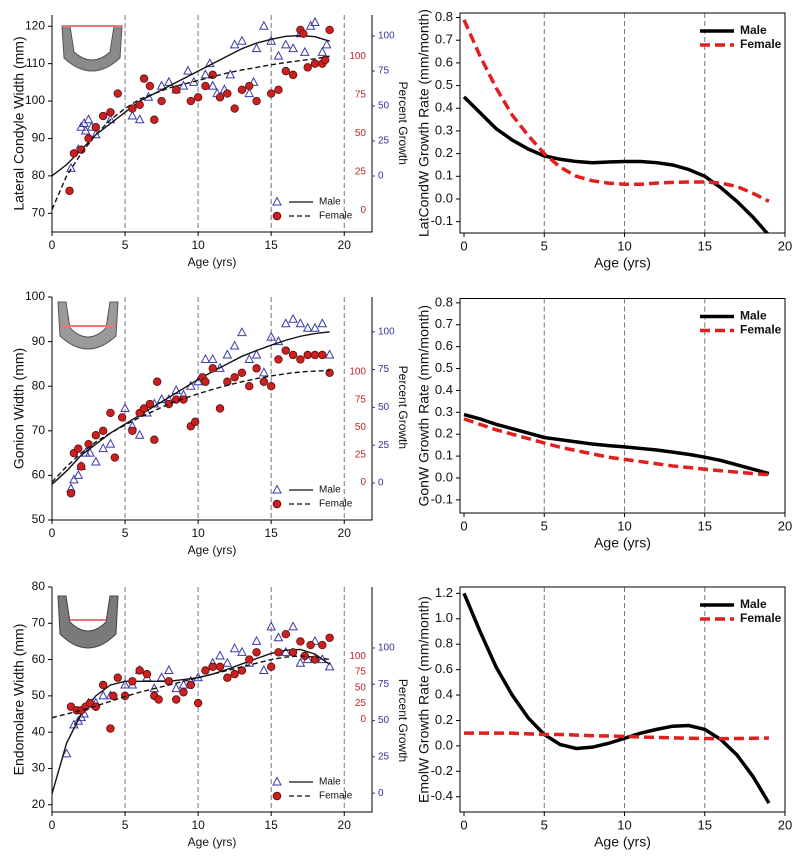 The width and height of the screenshot is (800, 863). What do you see at coordinates (39, 659) in the screenshot?
I see `y-tick-label: 60` at bounding box center [39, 659].